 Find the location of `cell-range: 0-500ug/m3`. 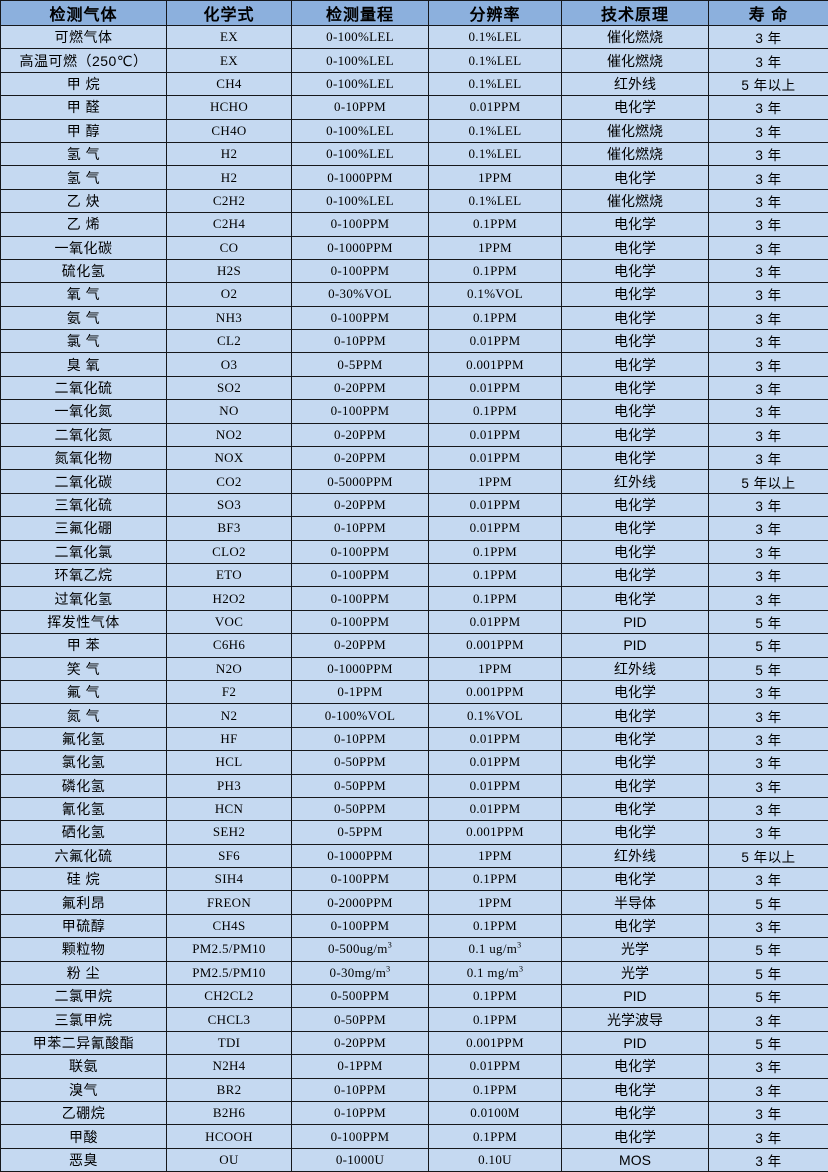

cell-range: 0-500ug/m3 is located at coordinates (360, 949).